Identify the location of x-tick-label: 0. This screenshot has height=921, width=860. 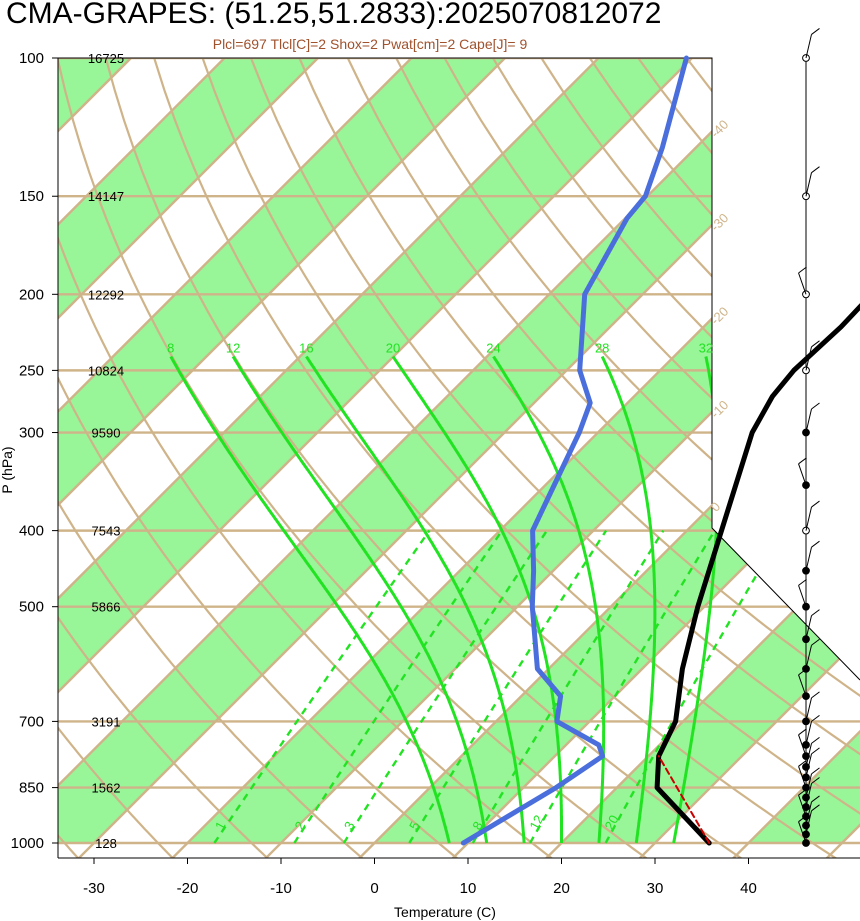
(374, 888).